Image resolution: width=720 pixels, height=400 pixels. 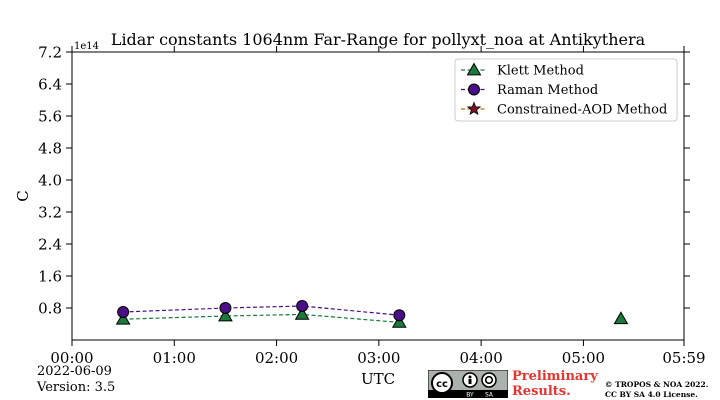 What do you see at coordinates (657, 384) in the screenshot?
I see `copyright-line-1: © TROPOS & NOA 2022.` at bounding box center [657, 384].